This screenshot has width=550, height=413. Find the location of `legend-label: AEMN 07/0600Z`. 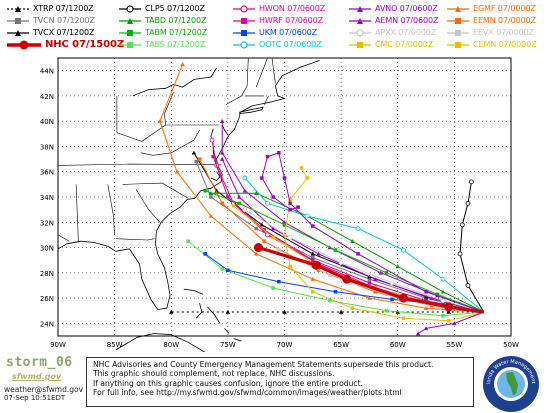

legend-label: AEMN 07/0600Z is located at coordinates (407, 20).